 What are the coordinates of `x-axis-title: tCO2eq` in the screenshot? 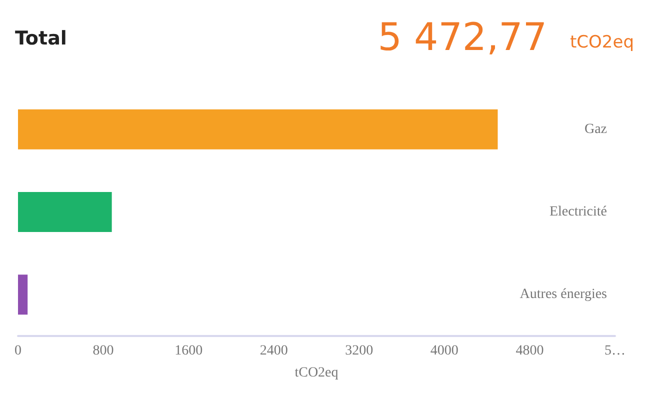 It's located at (316, 373).